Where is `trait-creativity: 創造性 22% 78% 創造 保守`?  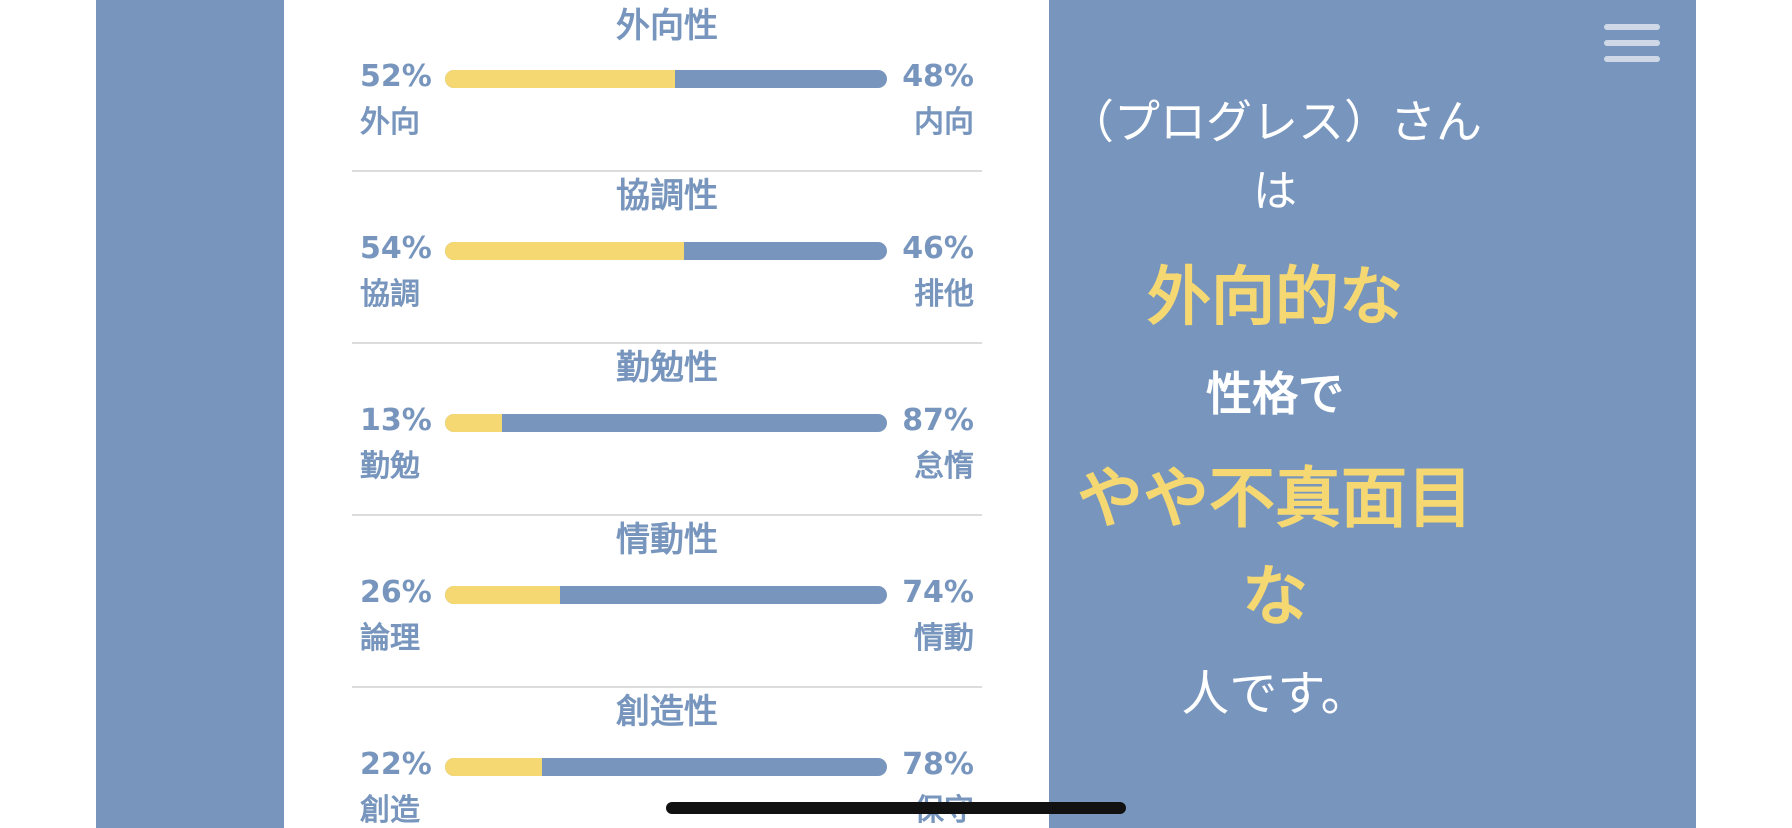 trait-creativity: 創造性 22% 78% 創造 保守 is located at coordinates (667, 758).